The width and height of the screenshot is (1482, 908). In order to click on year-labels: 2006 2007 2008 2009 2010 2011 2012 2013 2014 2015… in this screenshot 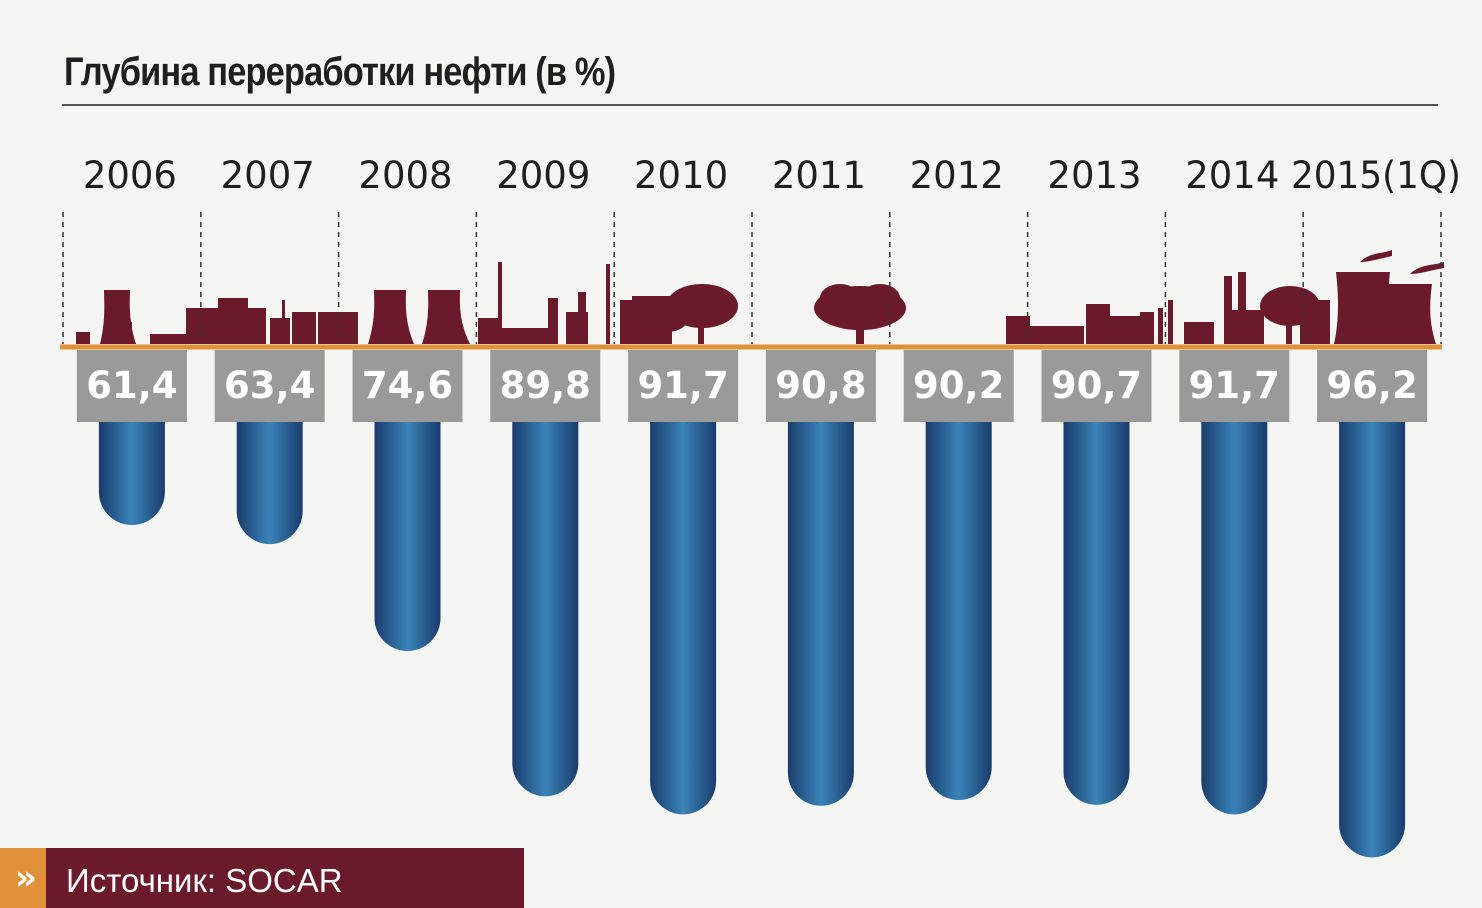, I will do `click(772, 175)`.